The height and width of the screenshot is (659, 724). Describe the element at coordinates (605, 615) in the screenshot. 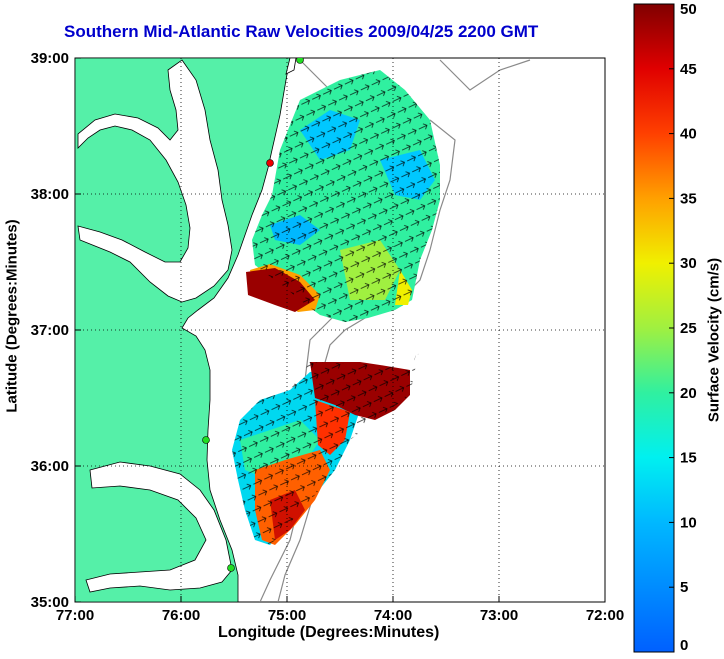

I see `x-tick-label: 72:00` at that location.